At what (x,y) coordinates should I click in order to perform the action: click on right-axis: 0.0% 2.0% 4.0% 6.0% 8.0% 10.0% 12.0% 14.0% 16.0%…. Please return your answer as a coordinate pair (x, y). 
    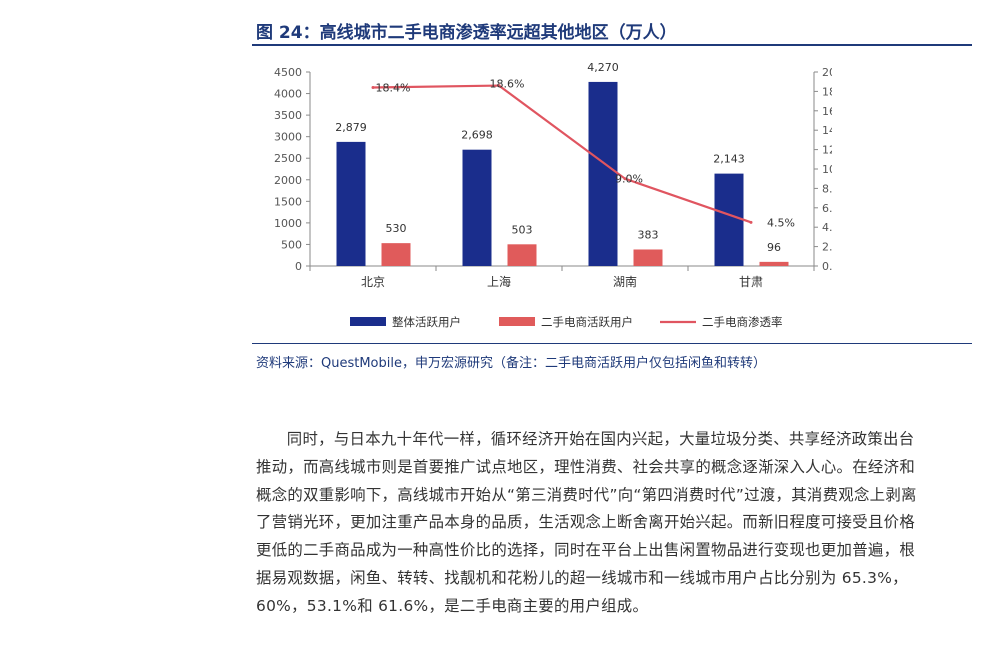
    Looking at the image, I should click on (822, 169).